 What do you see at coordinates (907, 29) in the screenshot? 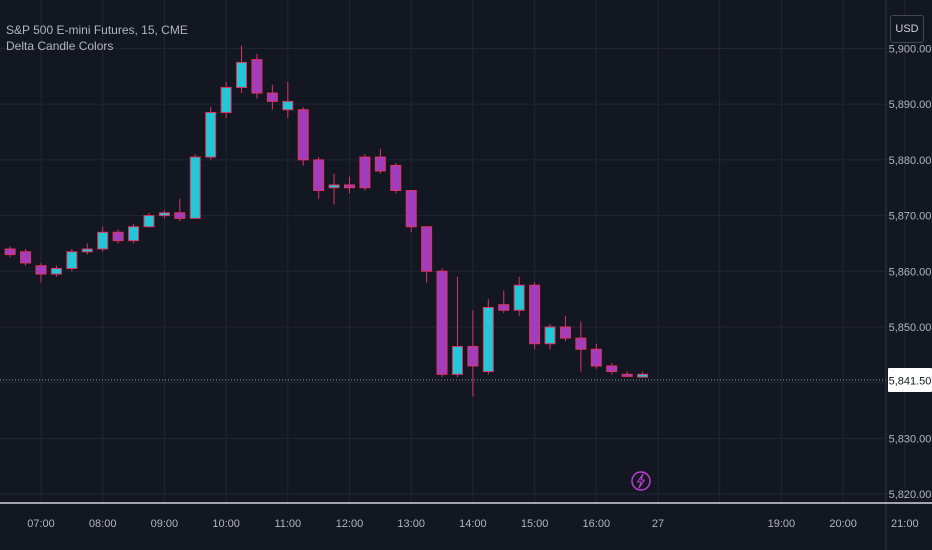
I see `currency-button: USD` at bounding box center [907, 29].